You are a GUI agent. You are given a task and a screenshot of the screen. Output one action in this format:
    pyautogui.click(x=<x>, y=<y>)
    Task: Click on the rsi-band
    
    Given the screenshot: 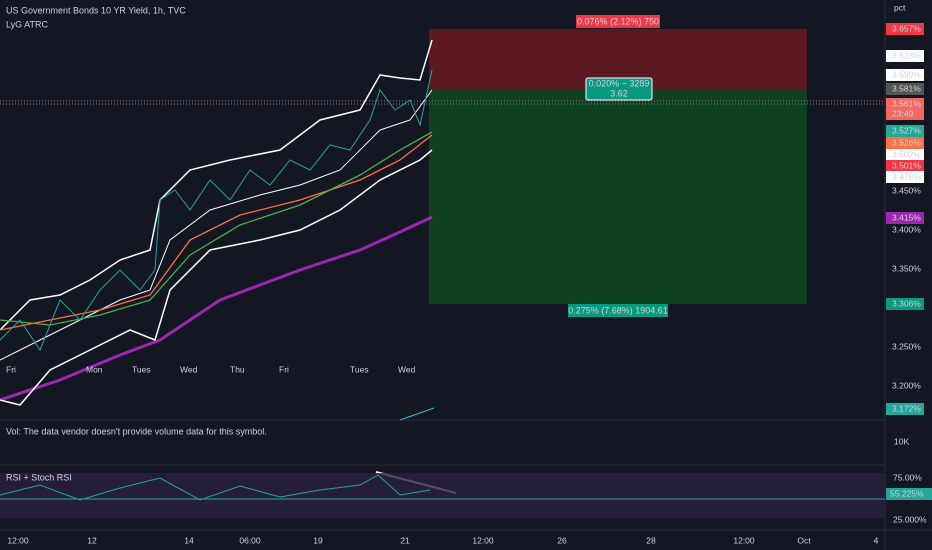 What is the action you would take?
    pyautogui.click(x=442, y=495)
    